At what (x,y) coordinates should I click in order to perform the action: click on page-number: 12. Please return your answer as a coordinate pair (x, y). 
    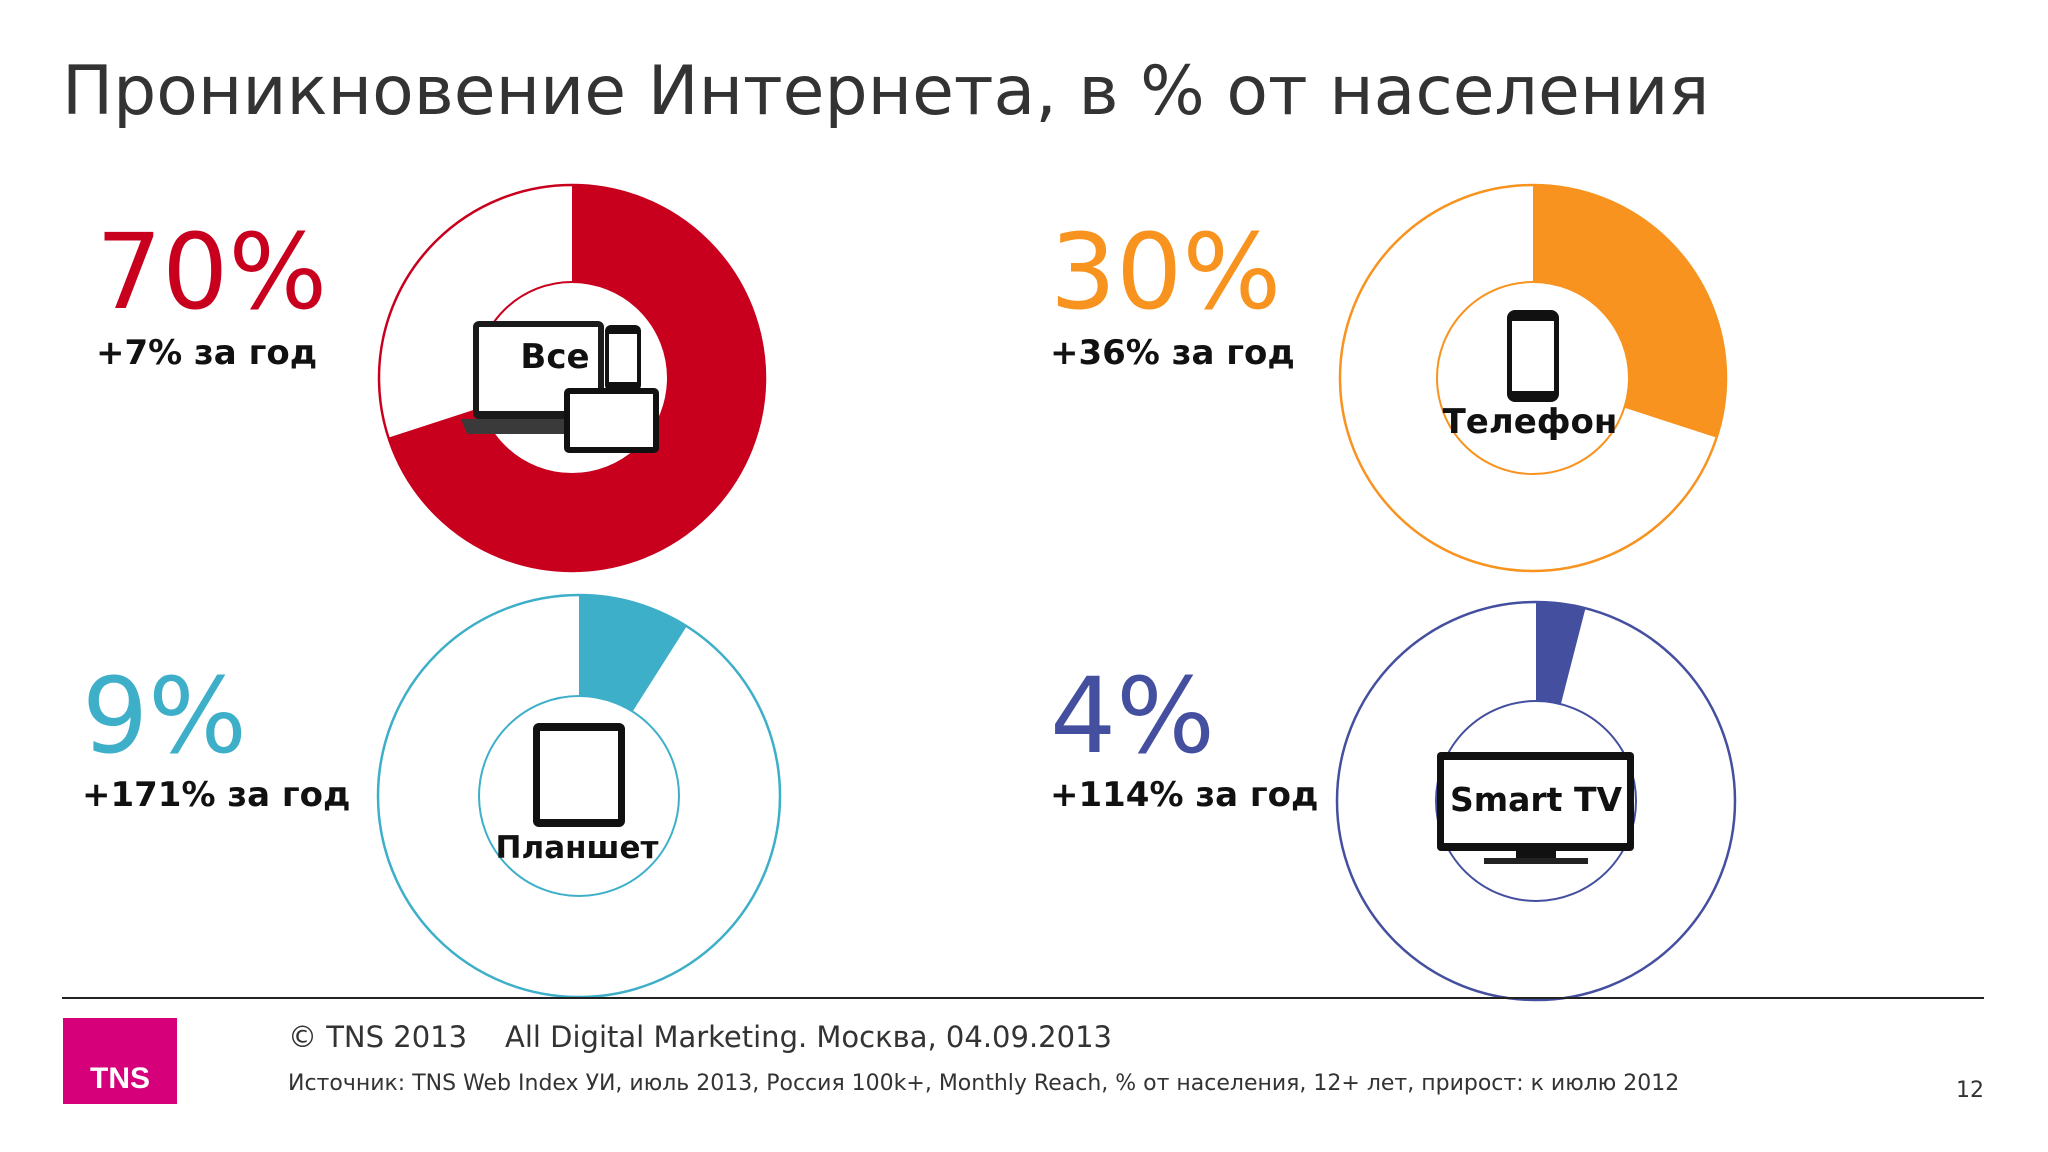
    Looking at the image, I should click on (1970, 1090).